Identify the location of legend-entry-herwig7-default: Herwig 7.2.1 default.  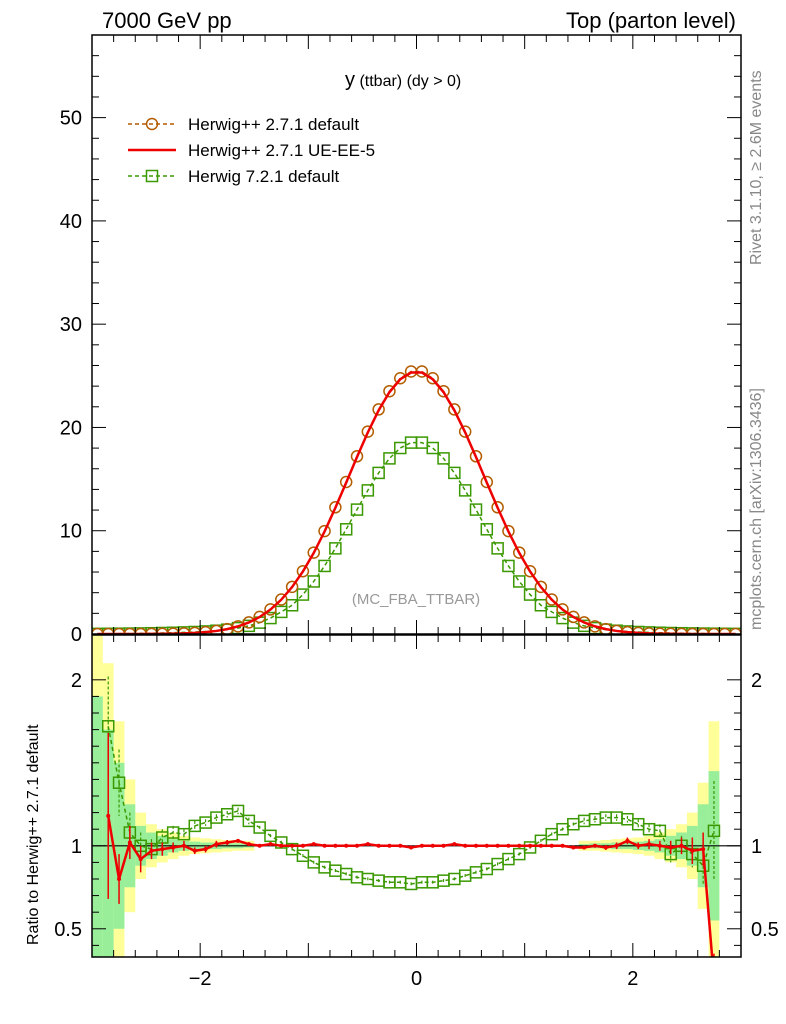
(233, 176).